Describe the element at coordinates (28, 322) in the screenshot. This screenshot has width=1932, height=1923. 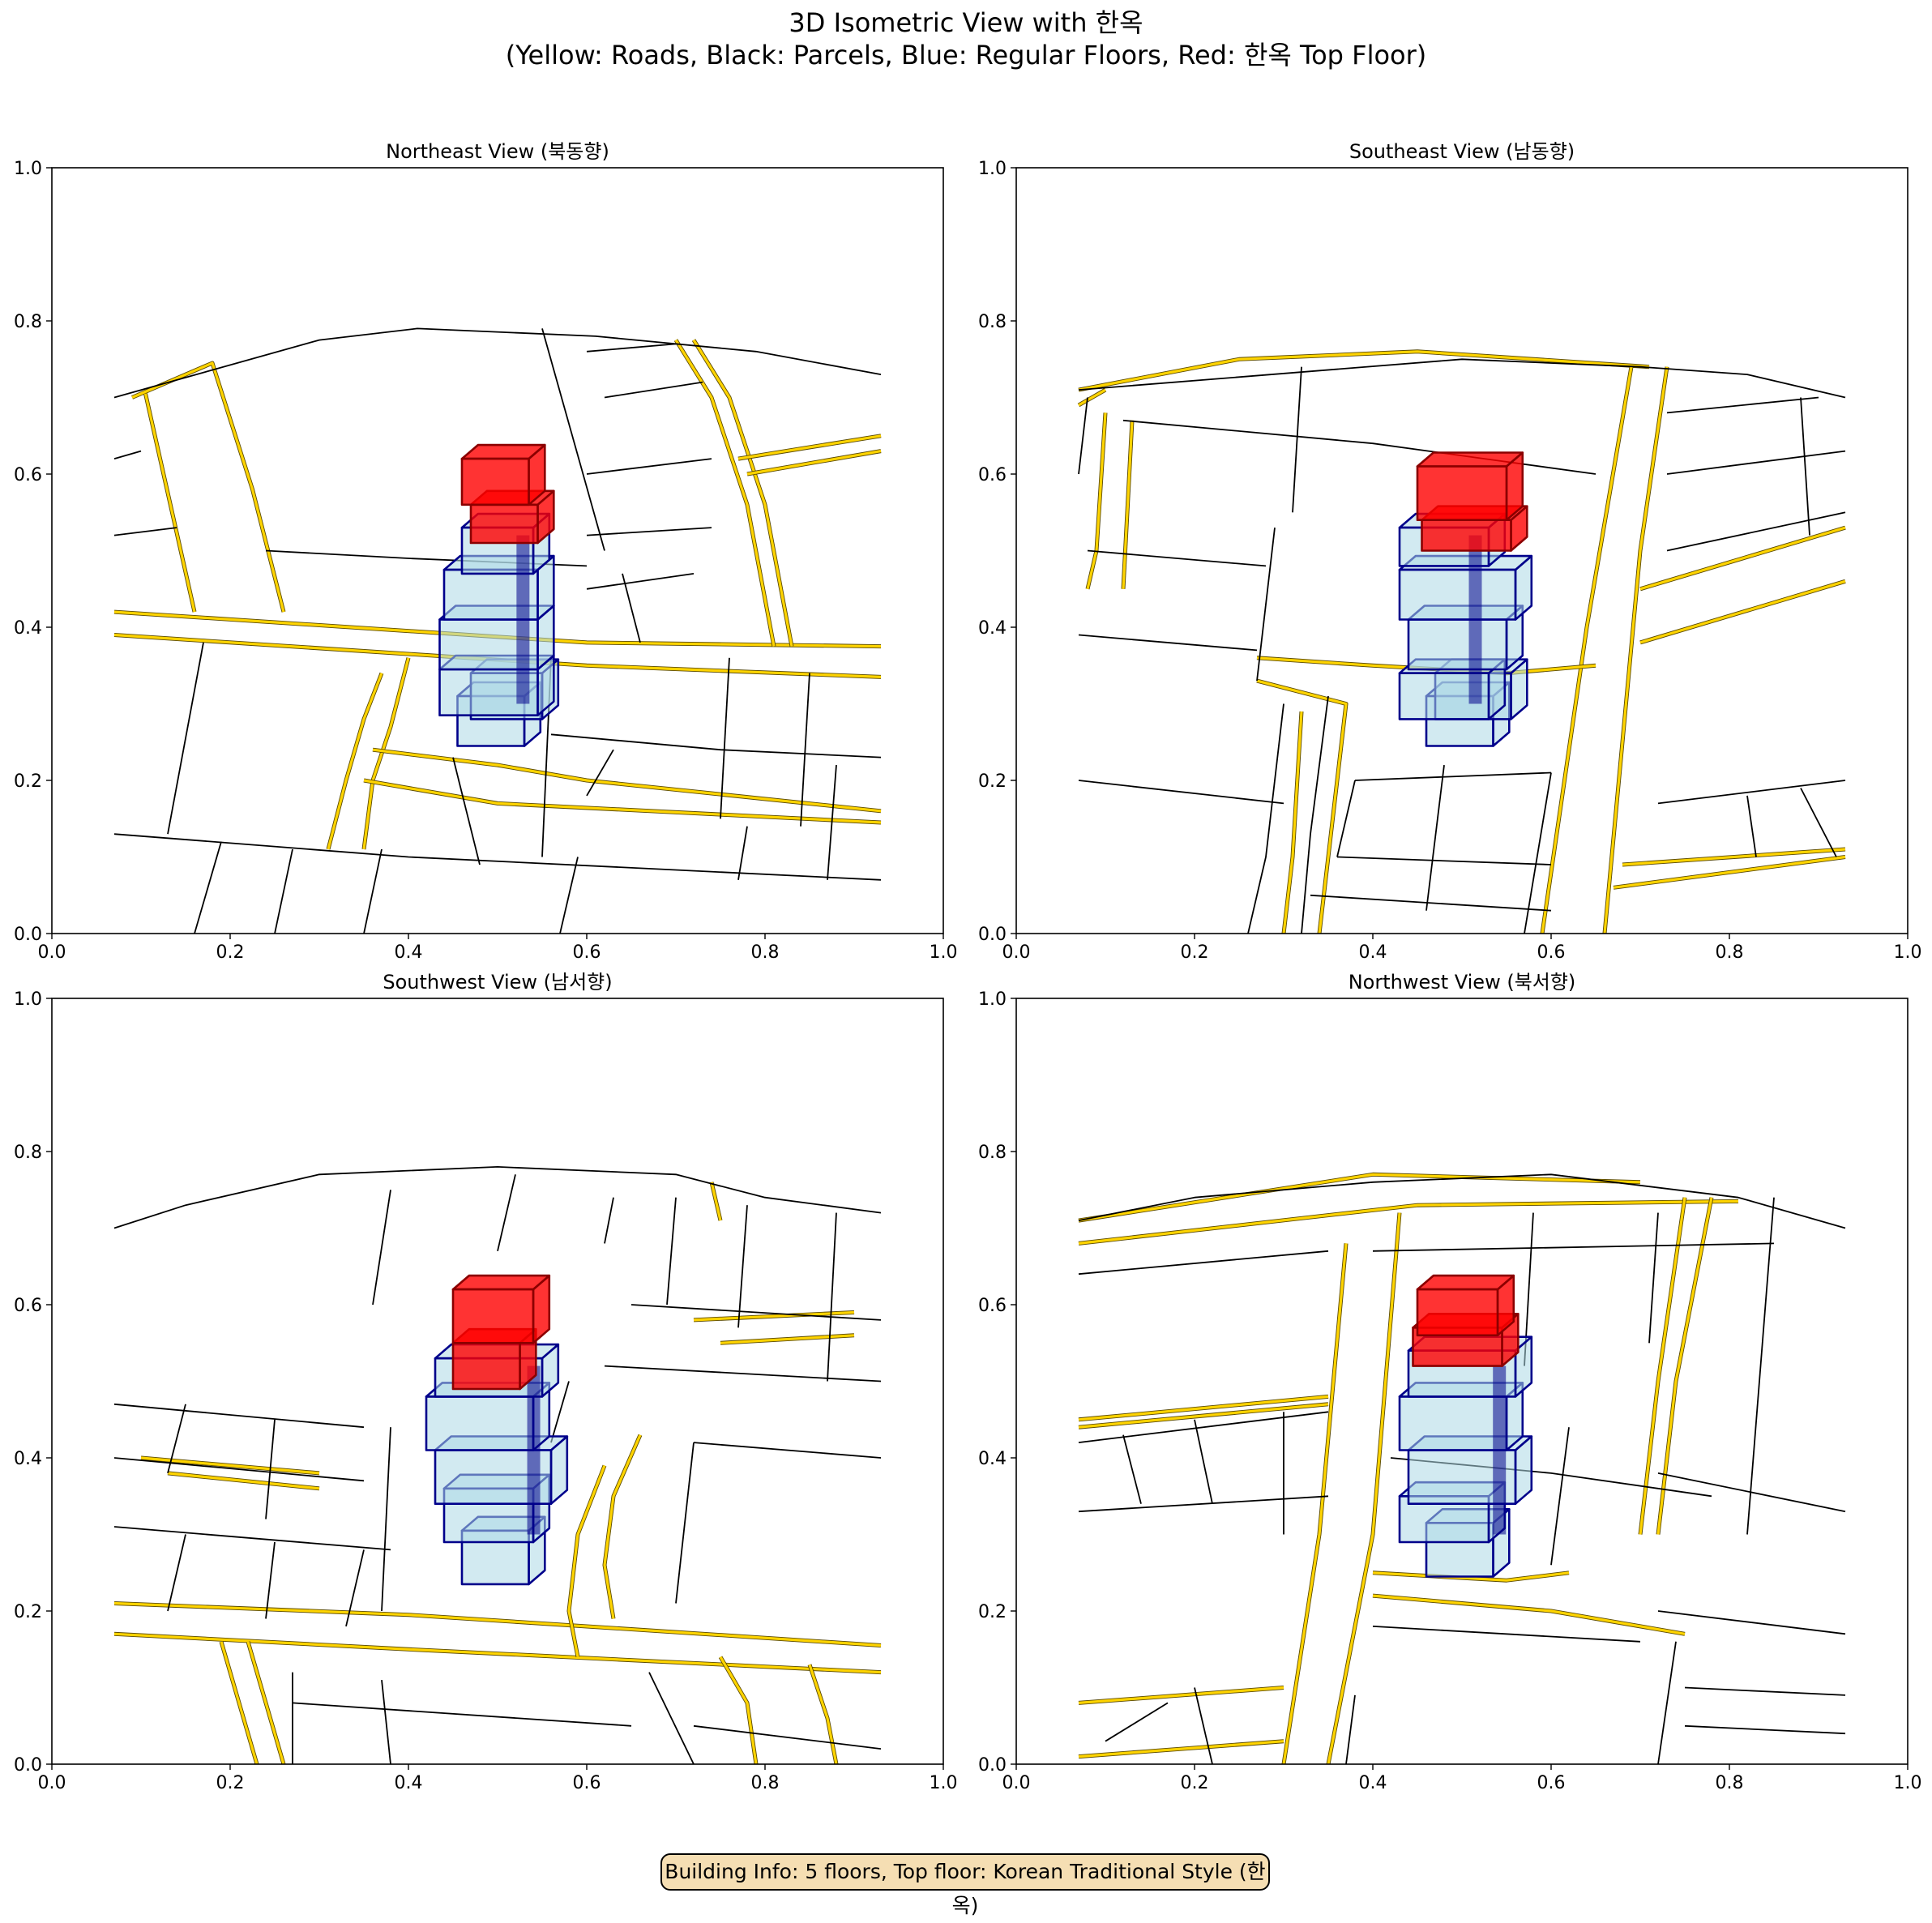
I see `y-tick-label: 0.8` at that location.